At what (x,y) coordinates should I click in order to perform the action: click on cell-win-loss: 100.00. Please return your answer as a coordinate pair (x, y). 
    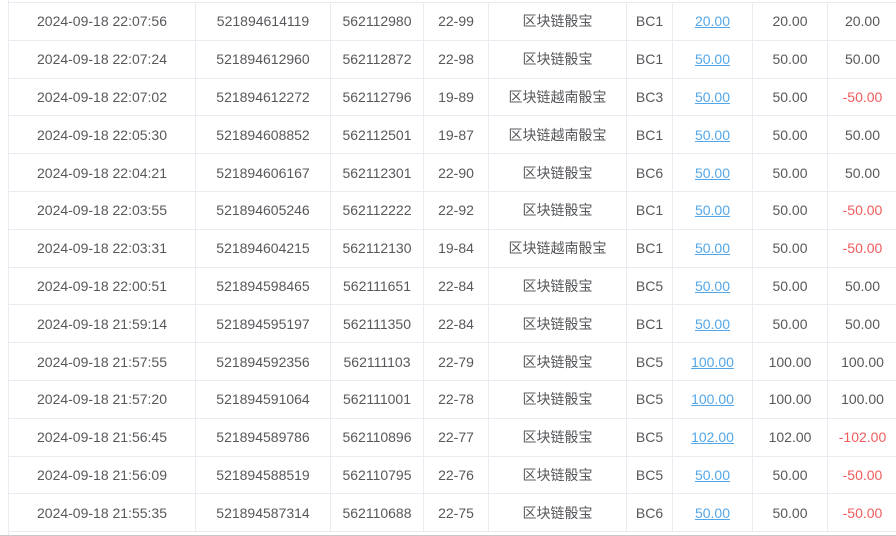
    Looking at the image, I should click on (862, 399).